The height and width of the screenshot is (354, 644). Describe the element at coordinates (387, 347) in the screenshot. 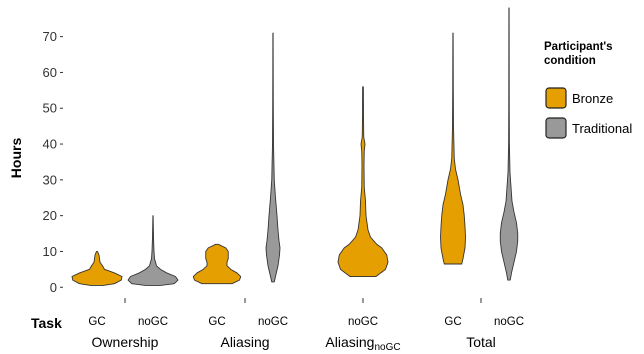

I see `group-label-subscript: noGC` at that location.